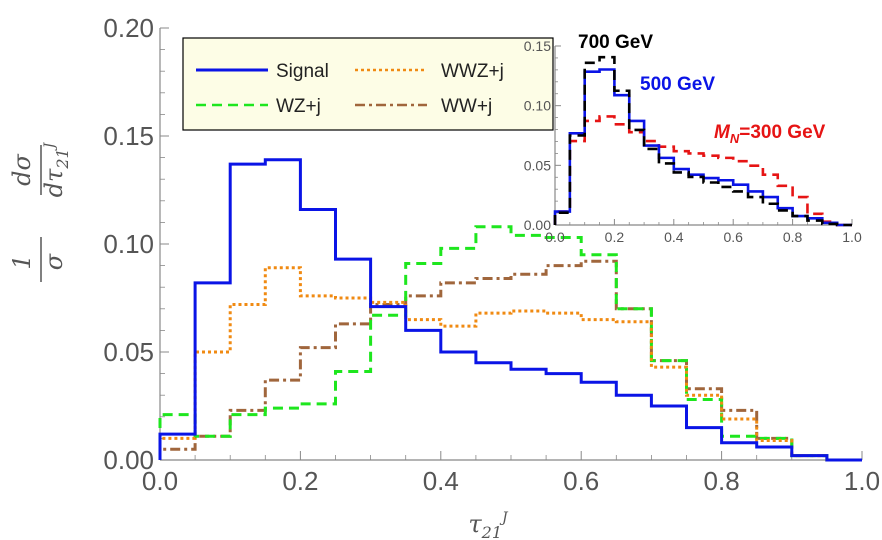 This screenshot has width=882, height=540. What do you see at coordinates (615, 237) in the screenshot?
I see `inset-x-tick-label: 0.2` at bounding box center [615, 237].